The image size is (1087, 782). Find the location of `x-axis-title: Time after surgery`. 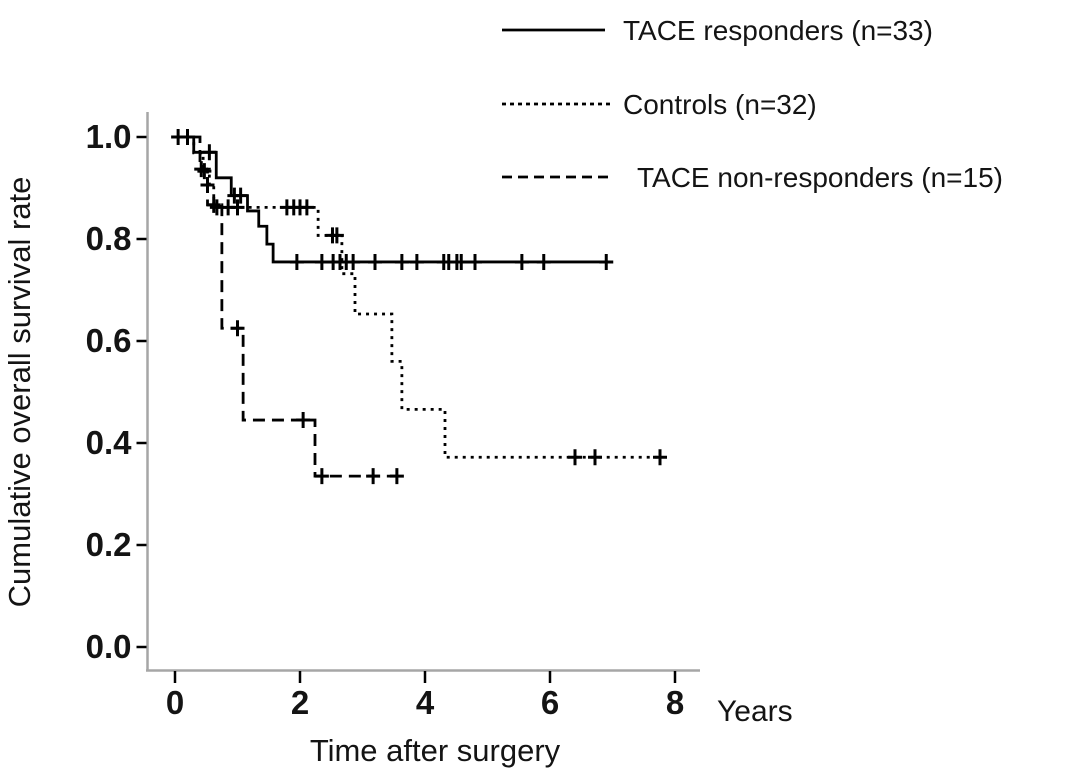

x-axis-title: Time after surgery is located at coordinates (435, 750).